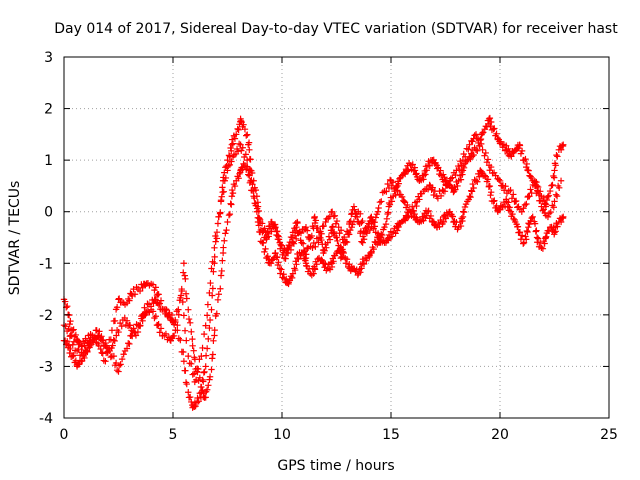  I want to click on x-tick-label: 25, so click(609, 435).